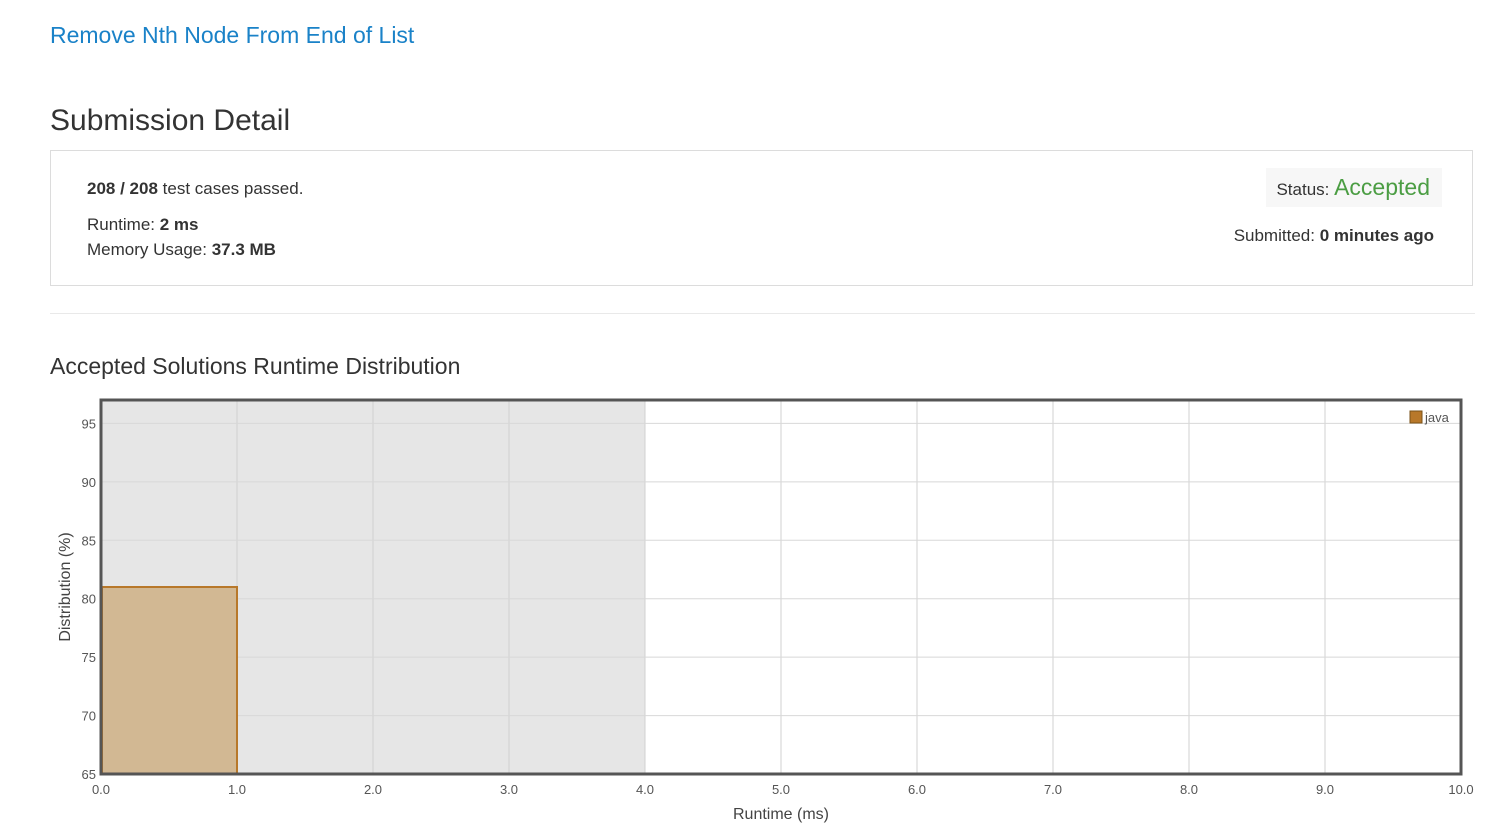  Describe the element at coordinates (149, 249) in the screenshot. I see `memory-label: Memory Usage:` at that location.